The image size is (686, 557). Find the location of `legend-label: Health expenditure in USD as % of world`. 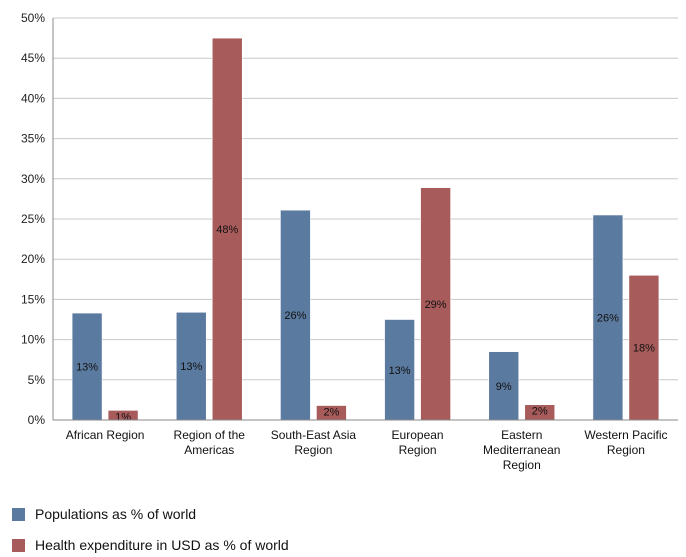

legend-label: Health expenditure in USD as % of world is located at coordinates (162, 545).